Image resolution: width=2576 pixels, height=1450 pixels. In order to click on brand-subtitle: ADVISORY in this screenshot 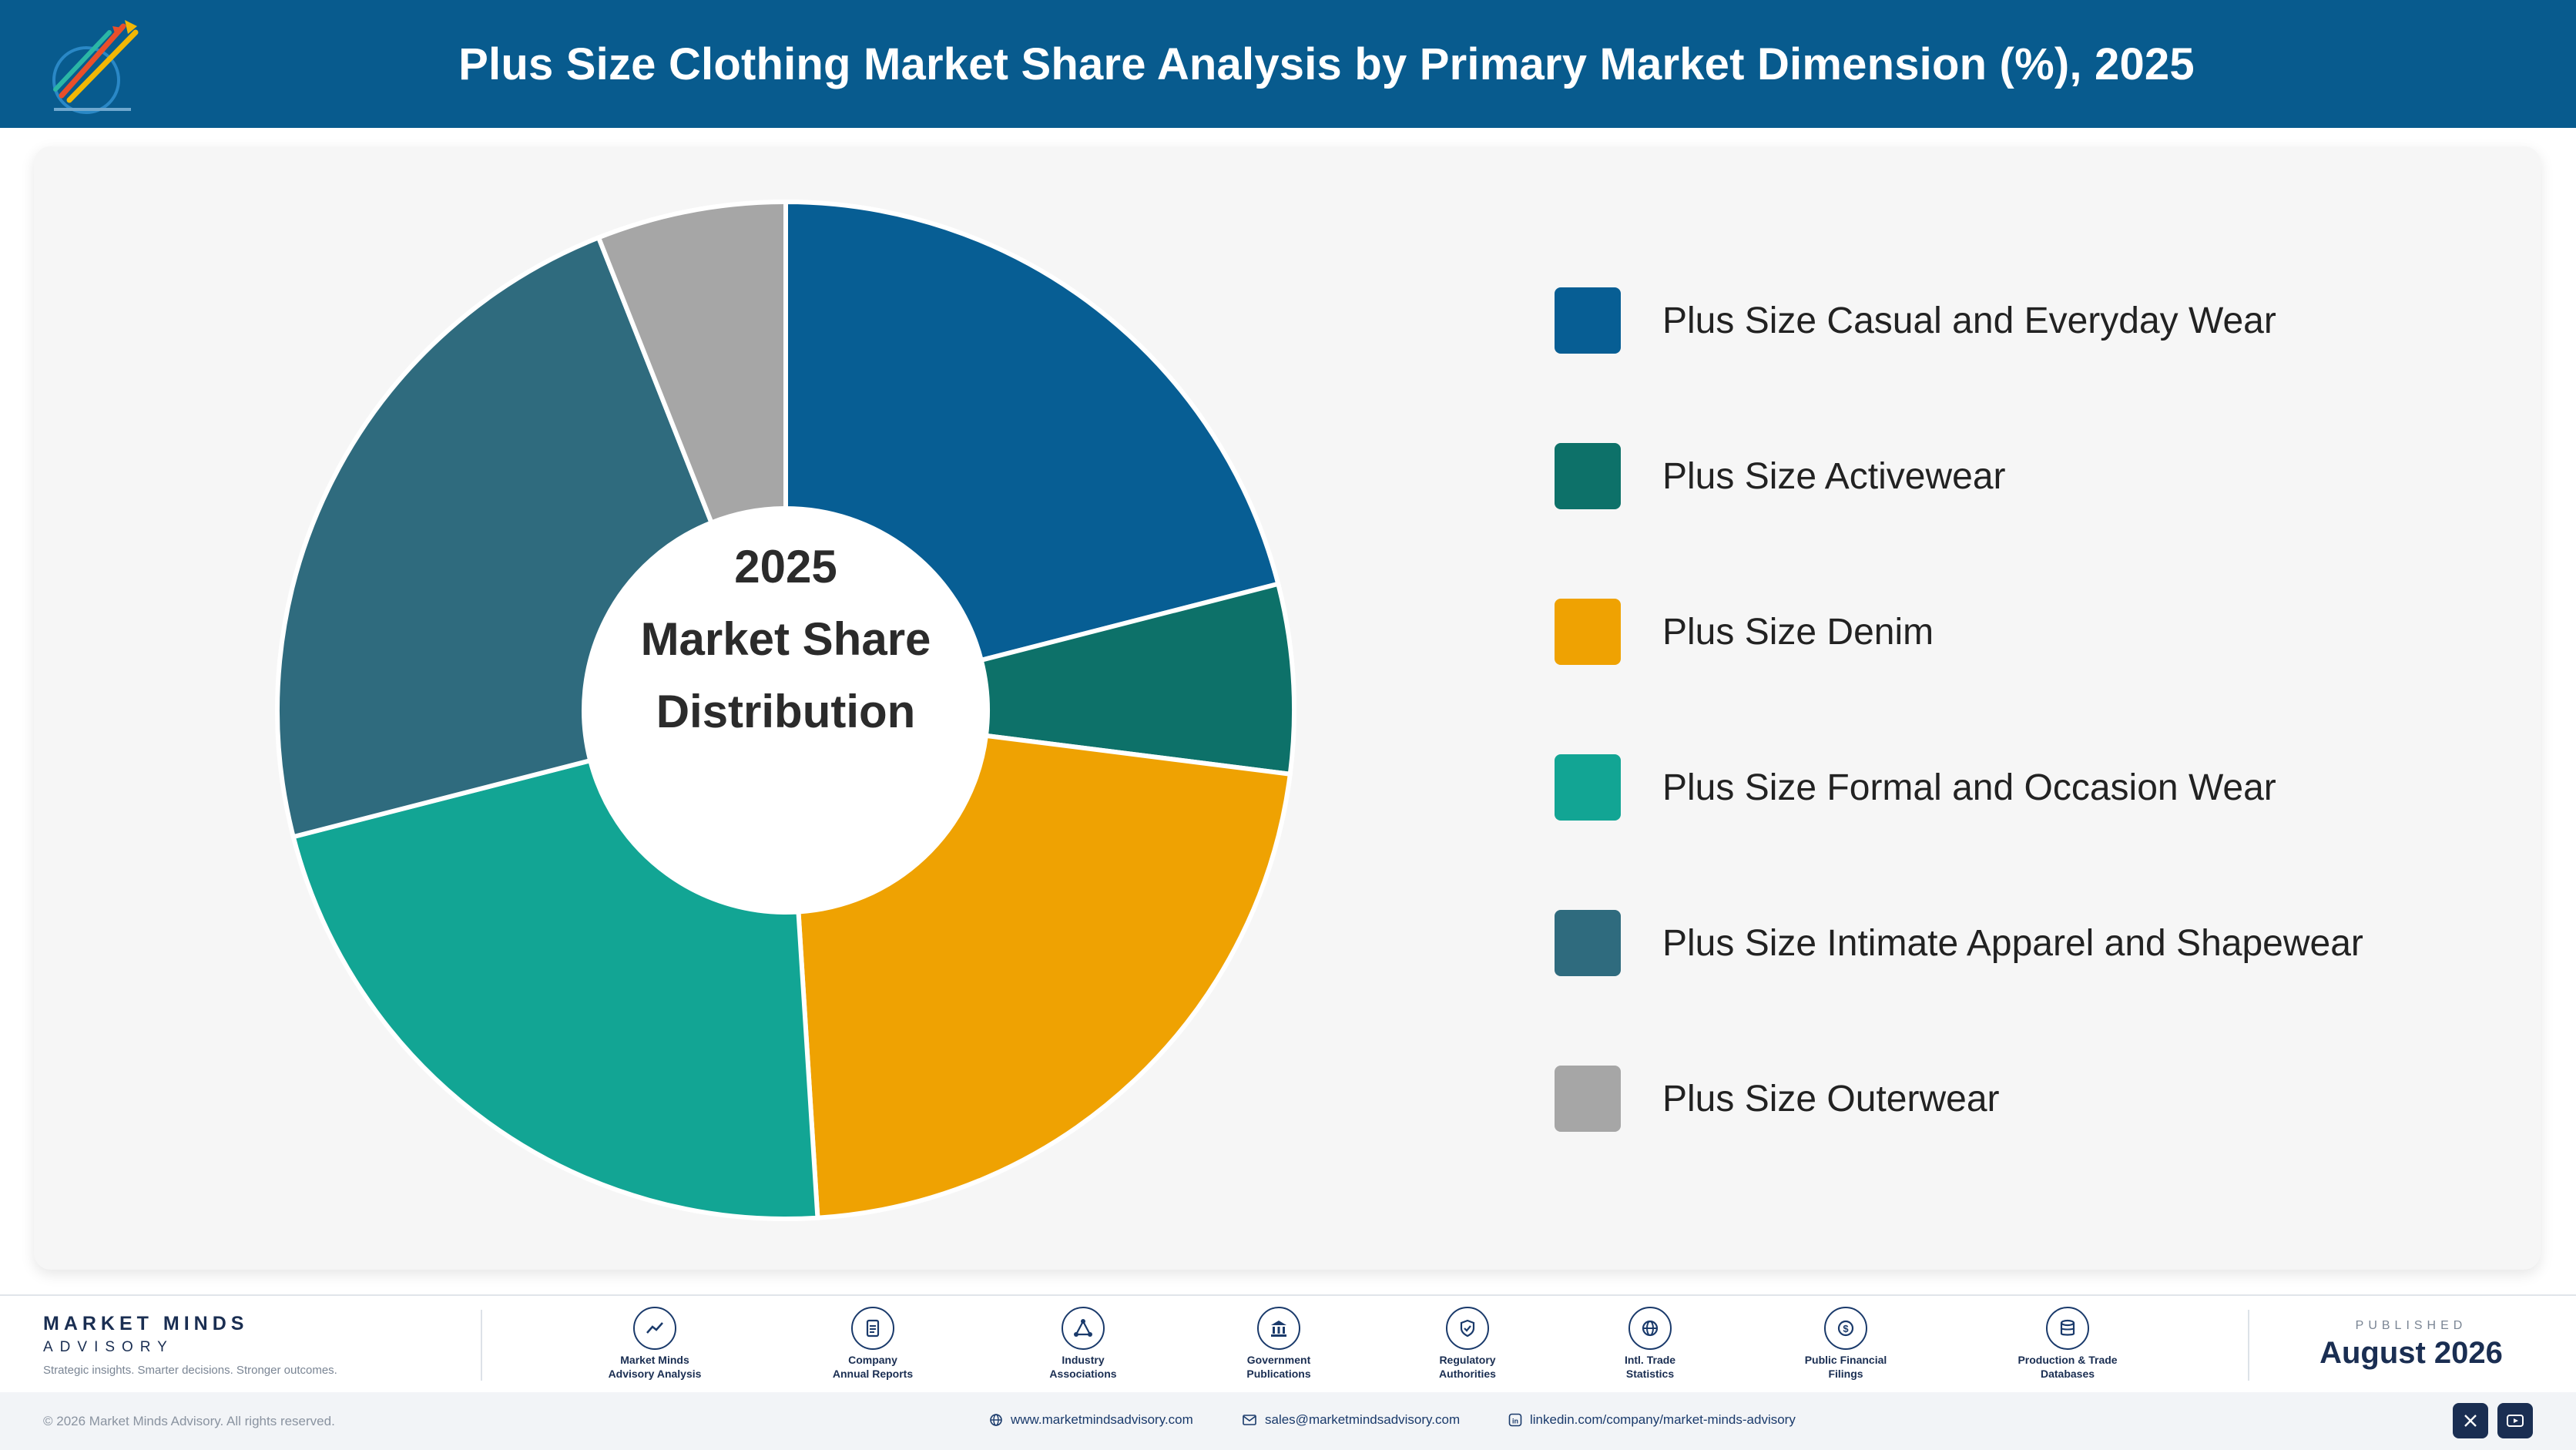, I will do `click(108, 1347)`.